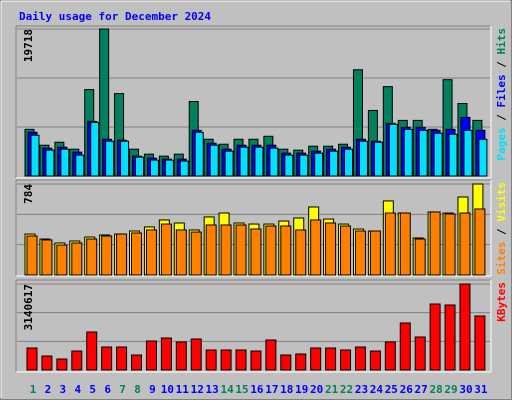  Describe the element at coordinates (346, 389) in the screenshot. I see `x-tick-label: 22` at that location.